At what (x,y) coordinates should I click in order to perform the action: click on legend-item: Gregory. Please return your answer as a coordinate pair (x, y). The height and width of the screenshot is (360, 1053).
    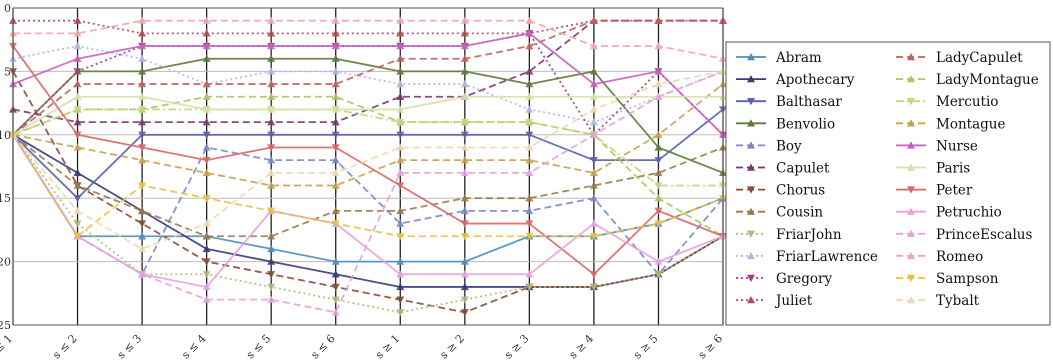
    Looking at the image, I should click on (784, 279).